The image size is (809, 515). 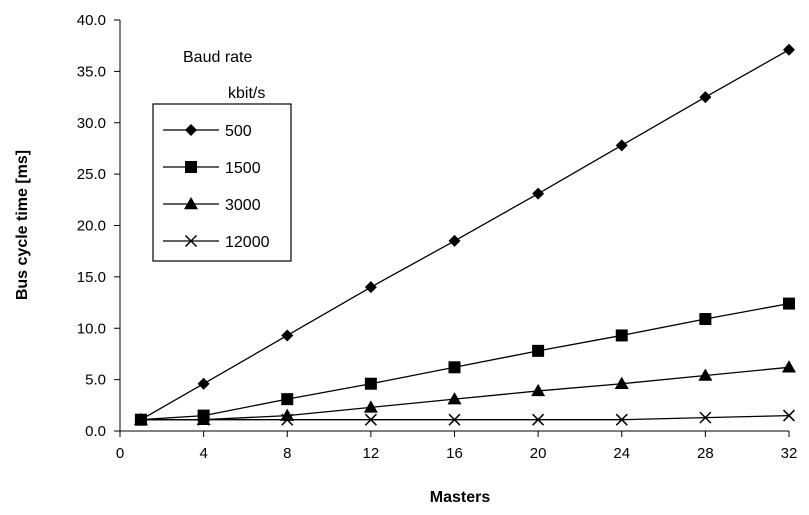 I want to click on x-tick-label: 16, so click(x=454, y=453).